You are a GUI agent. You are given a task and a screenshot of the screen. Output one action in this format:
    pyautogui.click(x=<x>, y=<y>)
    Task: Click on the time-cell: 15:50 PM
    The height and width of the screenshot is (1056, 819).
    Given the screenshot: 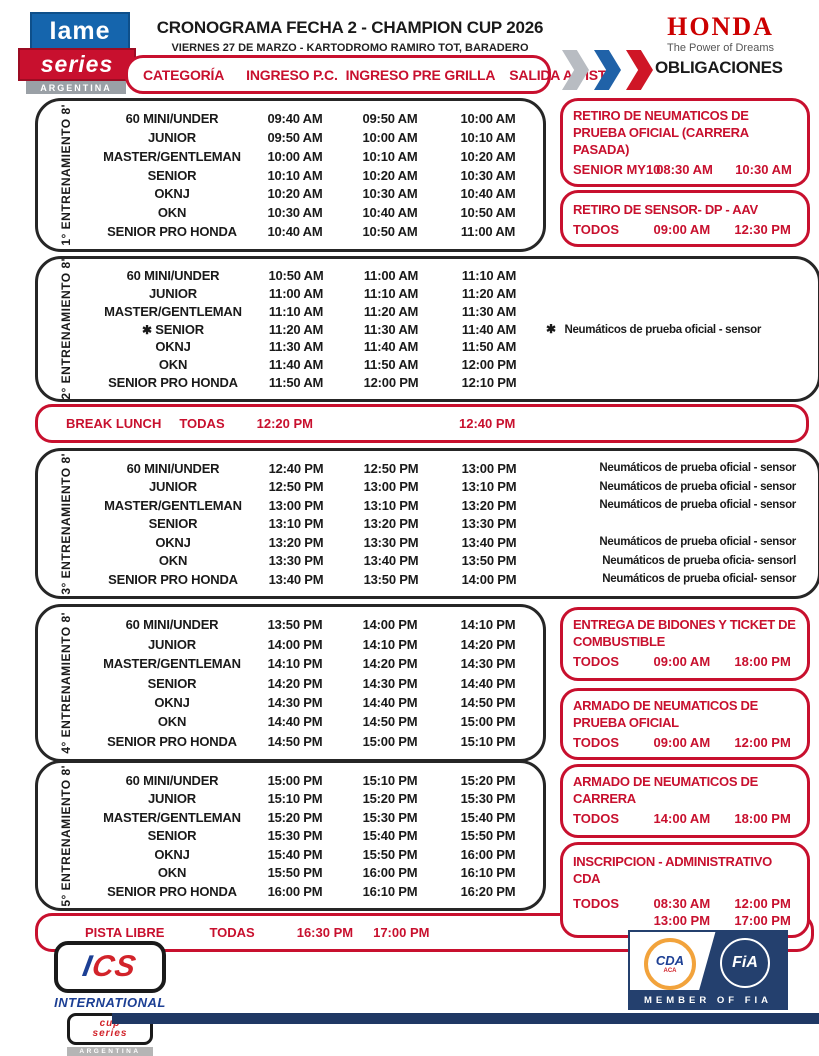 What is the action you would take?
    pyautogui.click(x=295, y=872)
    